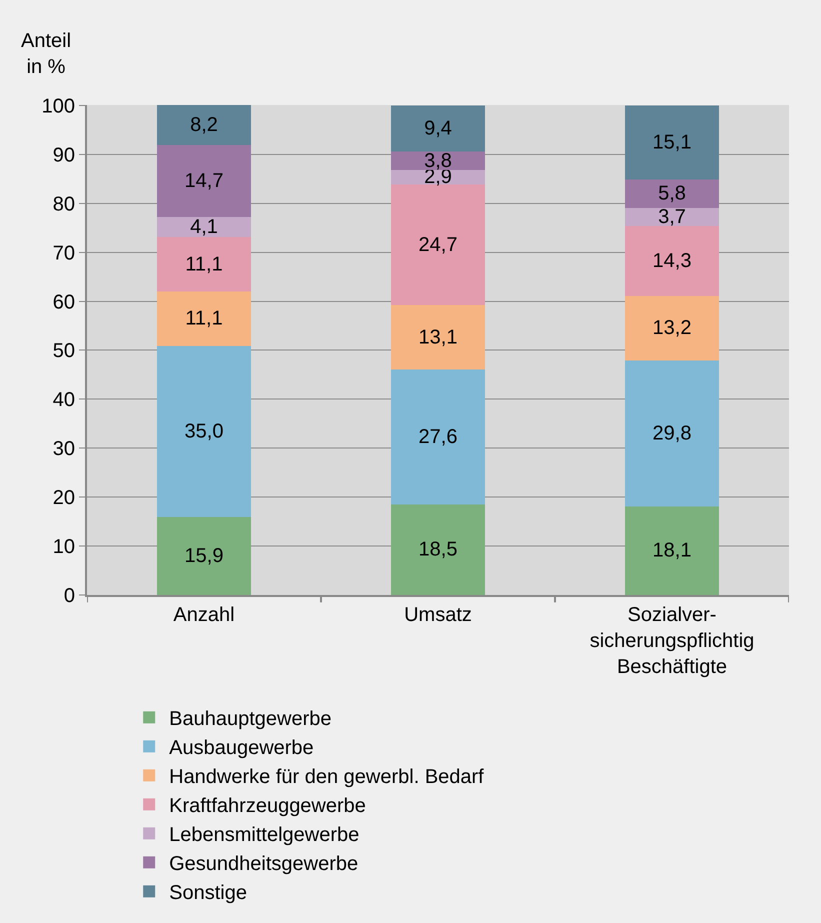  I want to click on data-label: 13,2, so click(672, 328).